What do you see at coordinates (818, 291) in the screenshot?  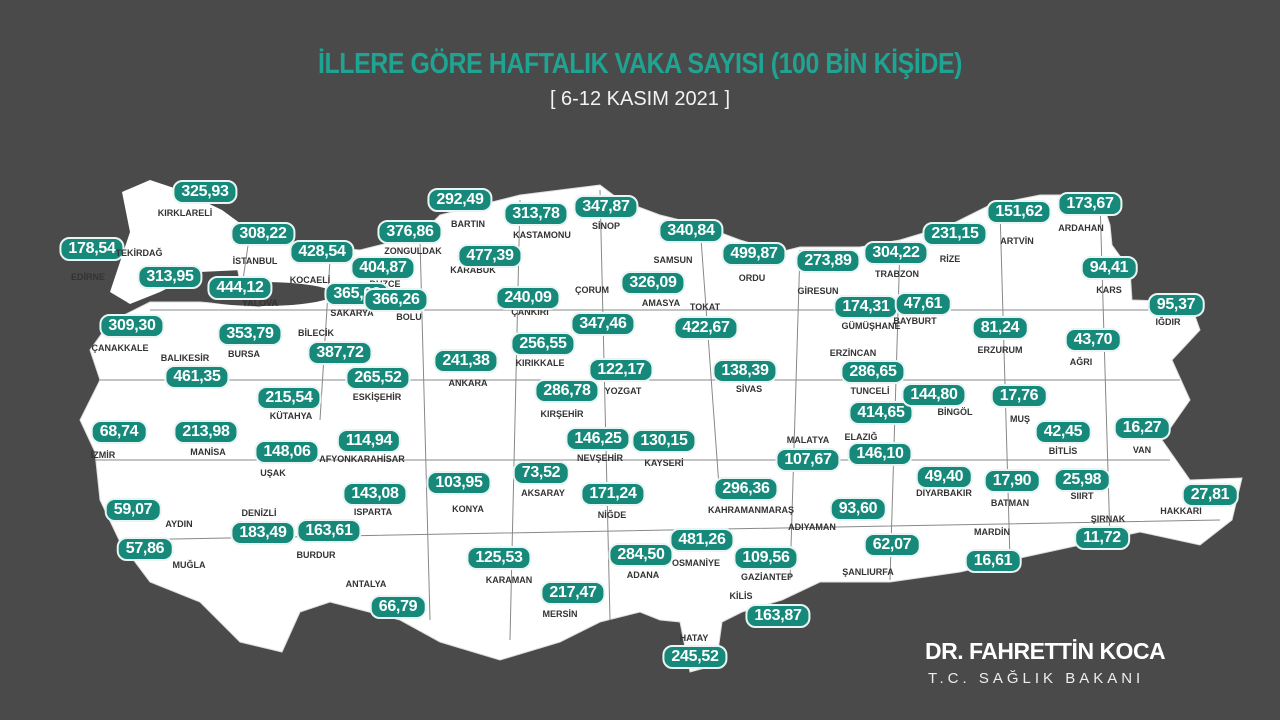 I see `province-label-giresun: GİRESUN` at bounding box center [818, 291].